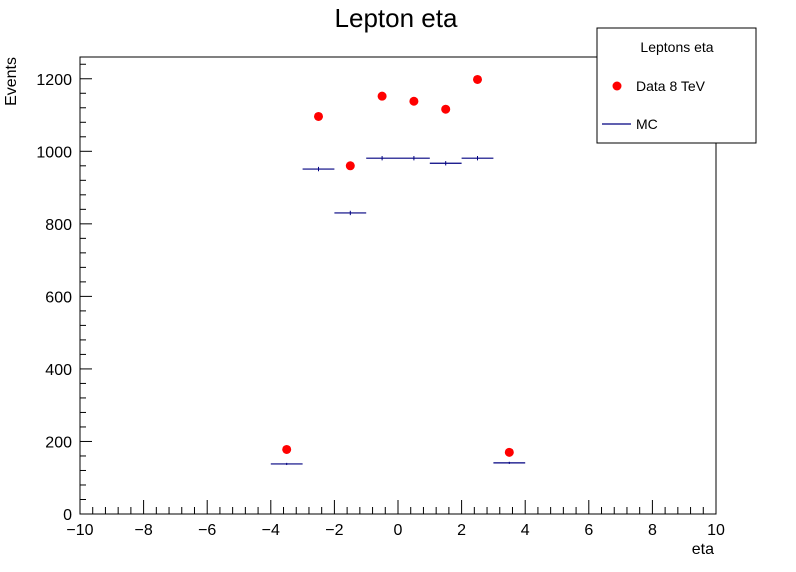 Image resolution: width=796 pixels, height=572 pixels. What do you see at coordinates (716, 530) in the screenshot?
I see `x-tick-label: 10` at bounding box center [716, 530].